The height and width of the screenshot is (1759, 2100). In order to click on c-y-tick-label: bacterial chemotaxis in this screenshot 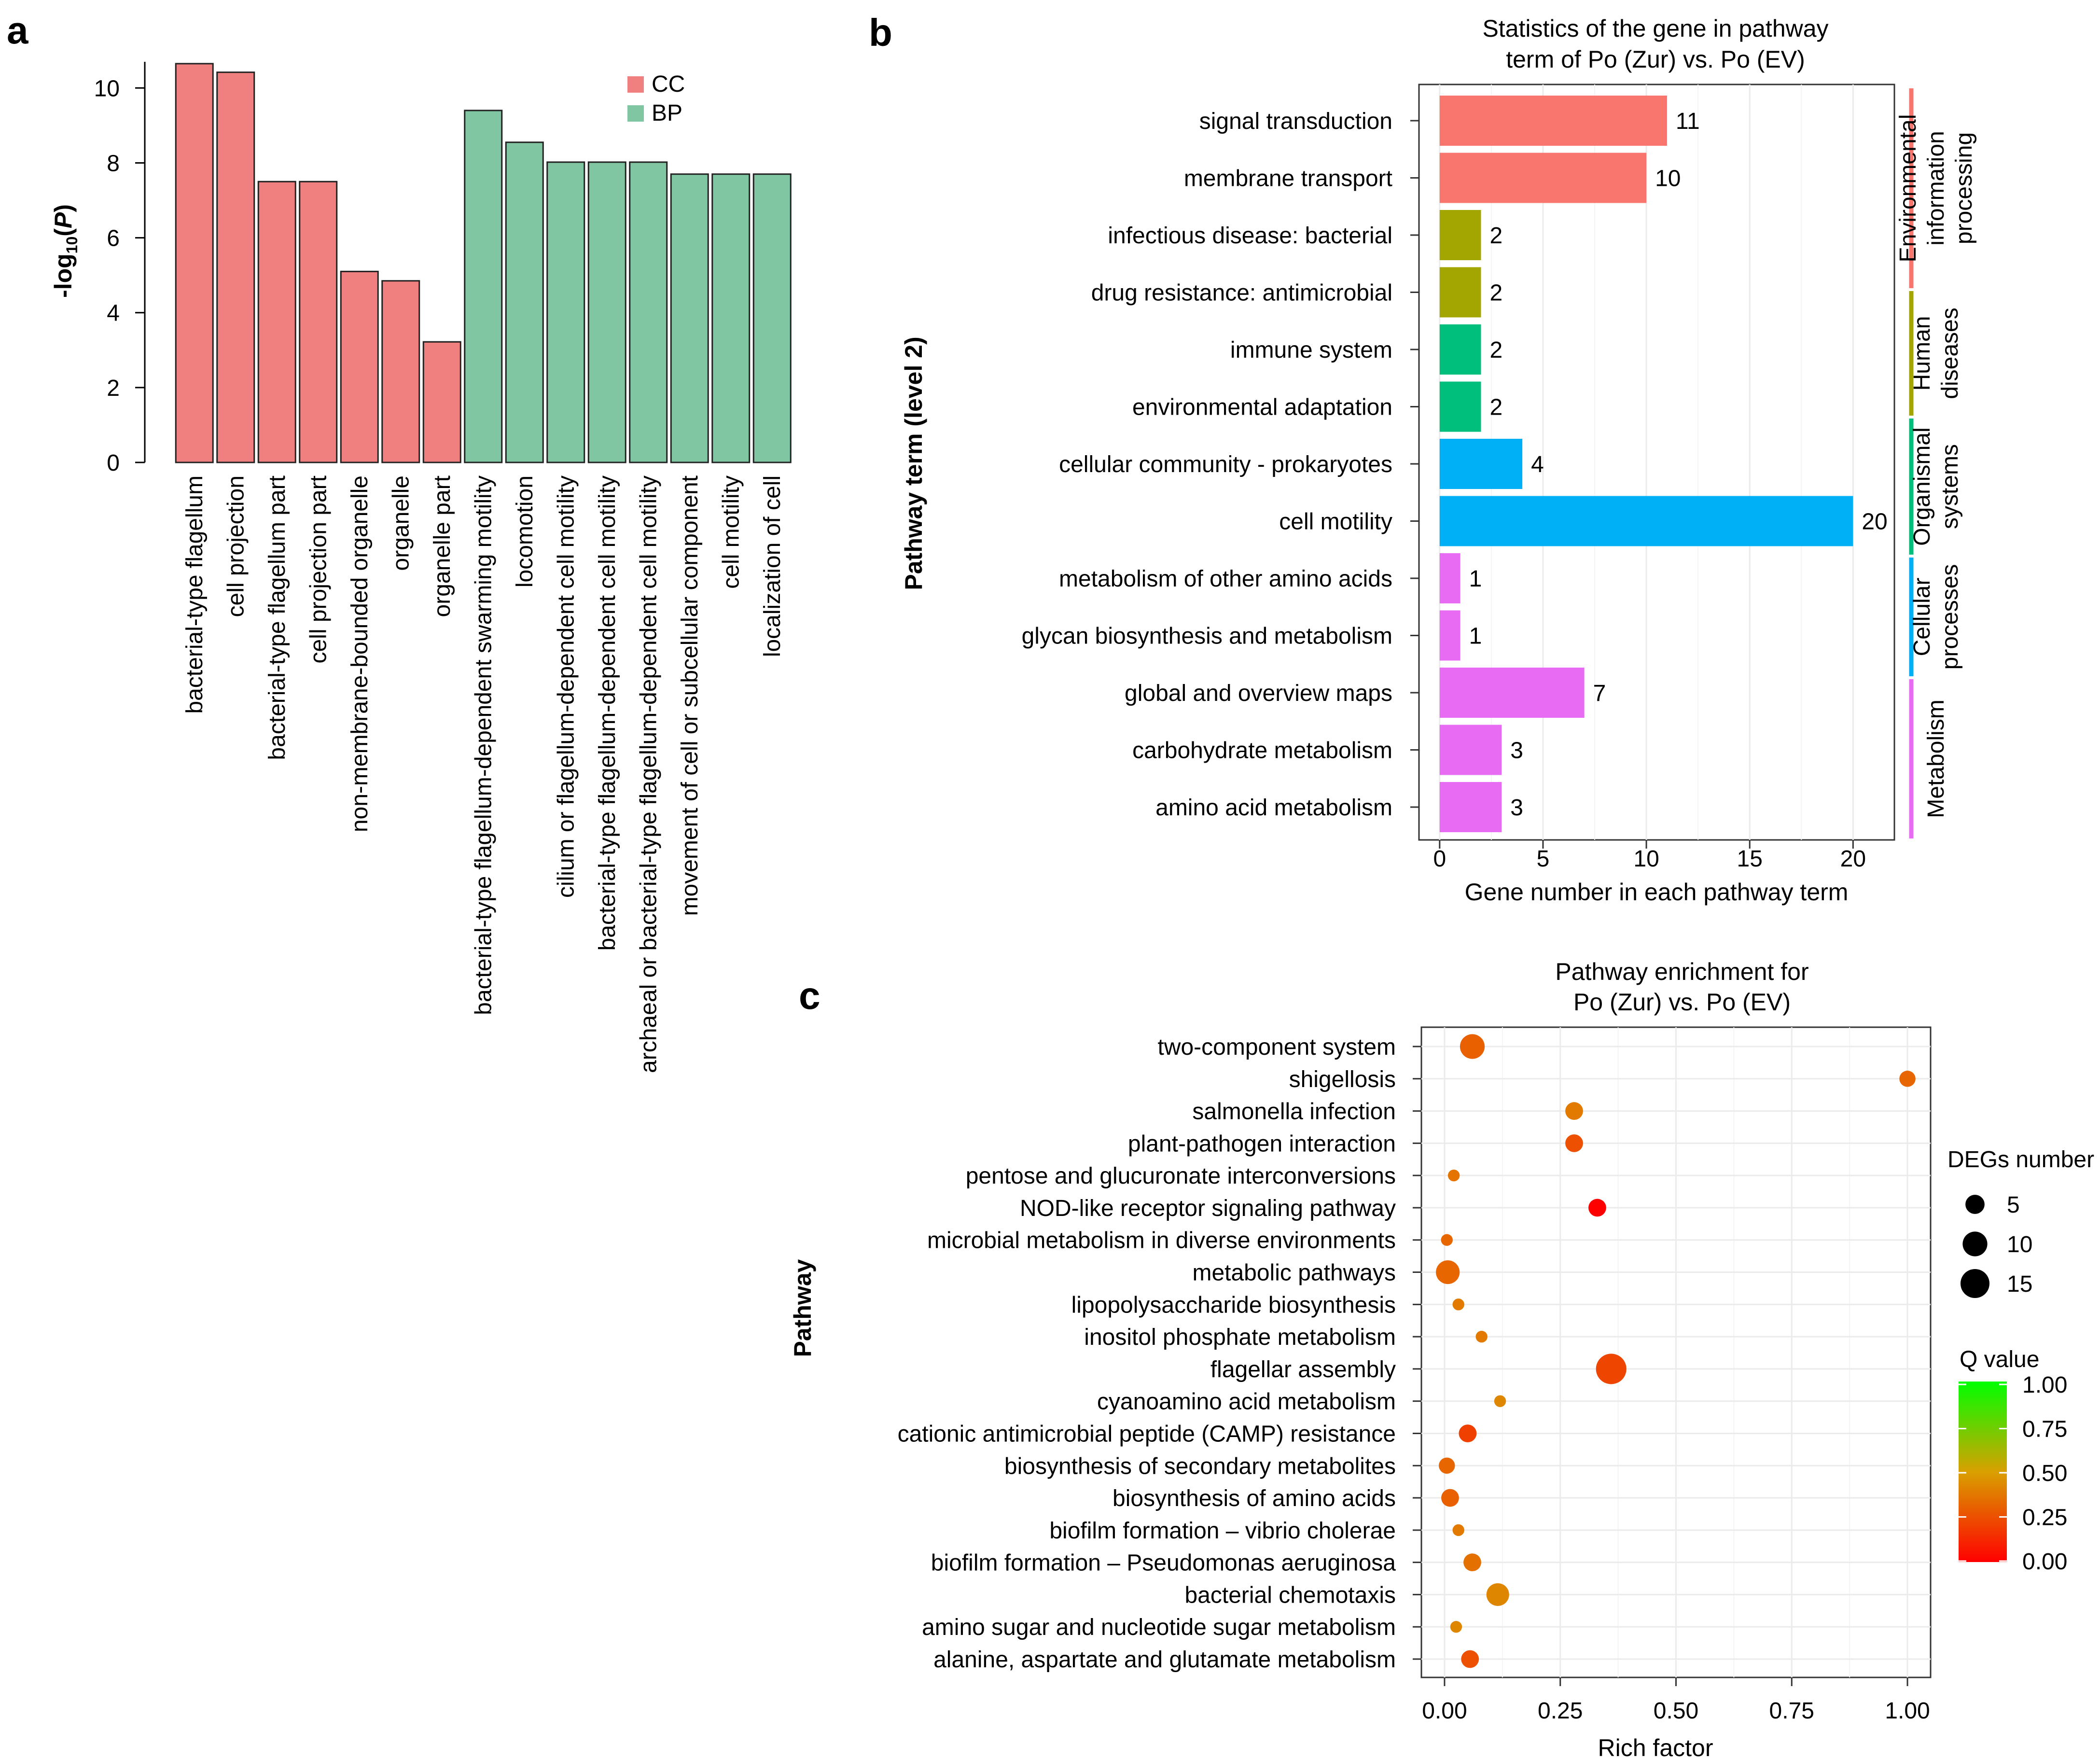, I will do `click(1290, 1595)`.